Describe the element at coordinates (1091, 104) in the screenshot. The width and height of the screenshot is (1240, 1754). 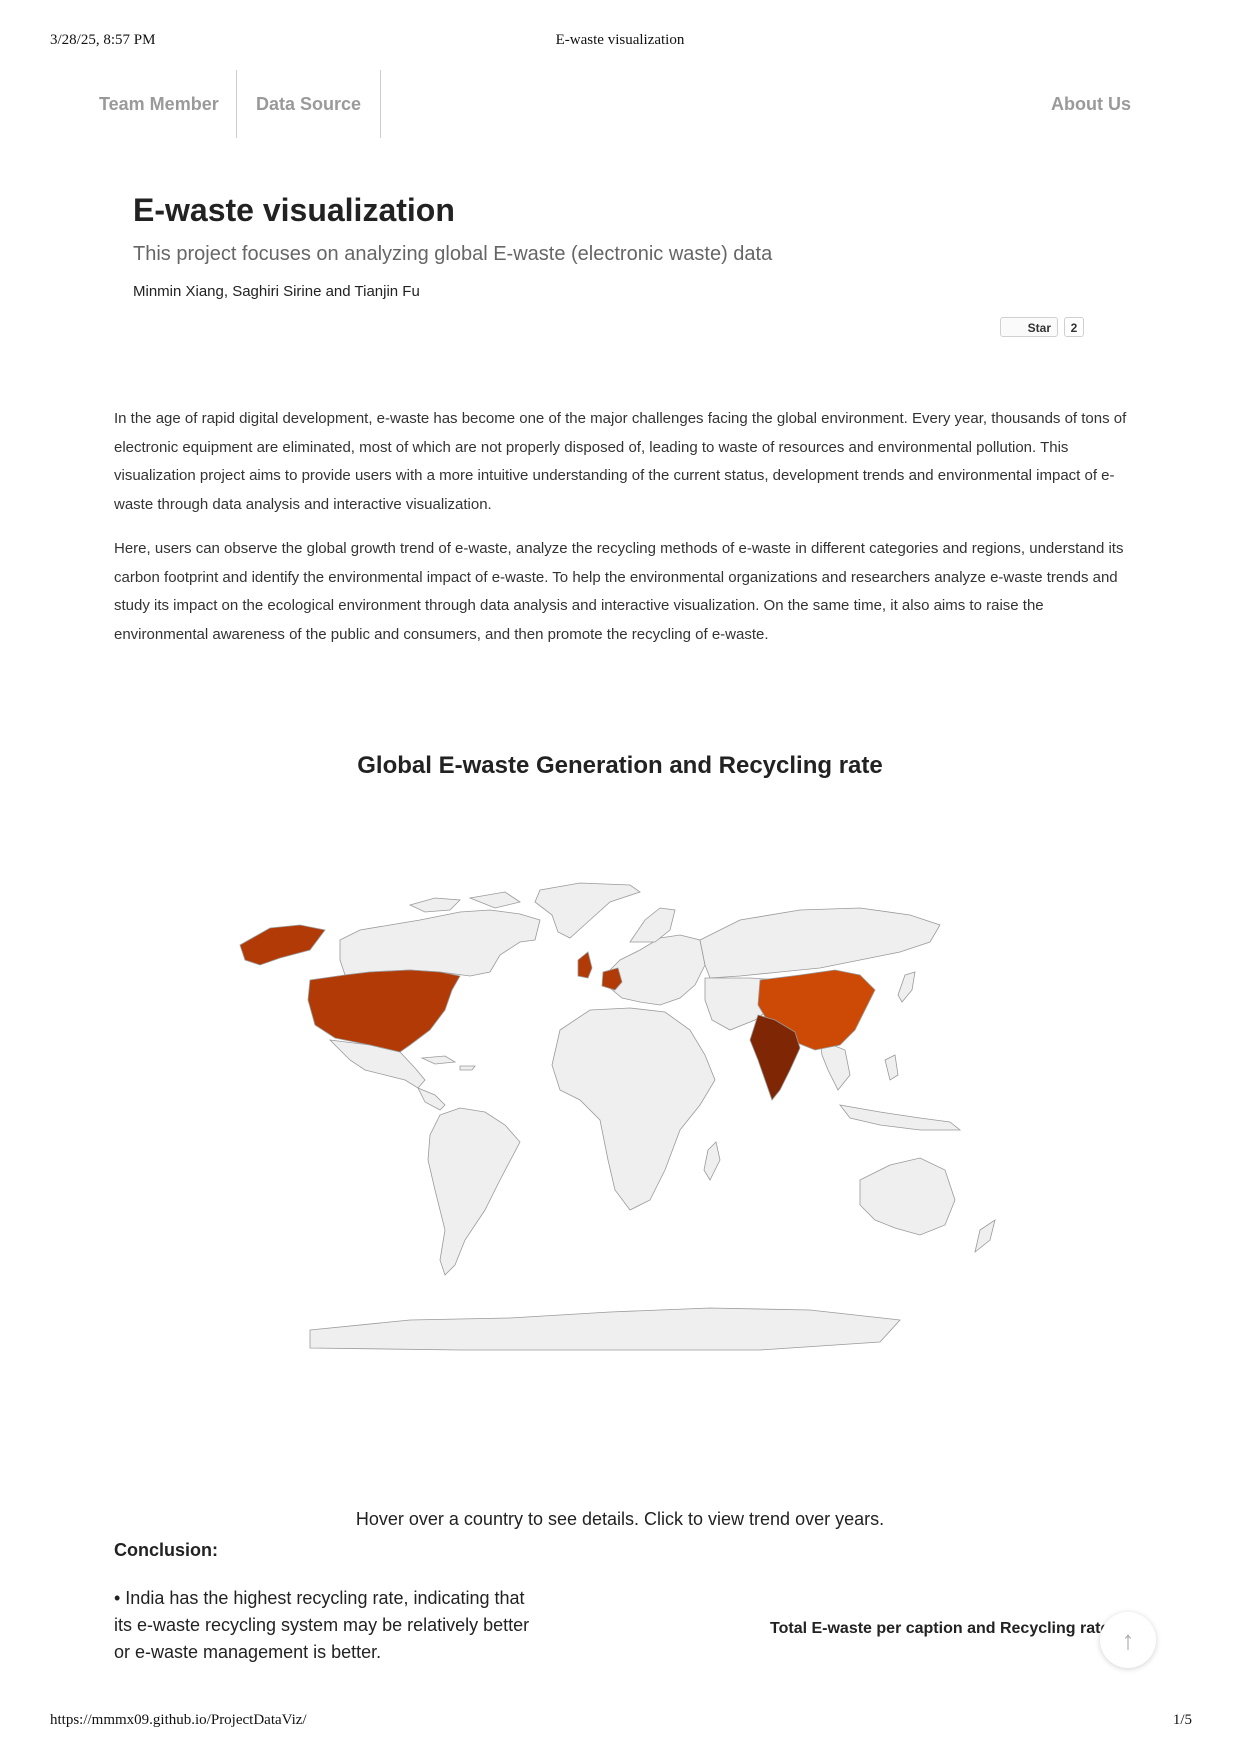
I see `nav-about-us: About Us` at that location.